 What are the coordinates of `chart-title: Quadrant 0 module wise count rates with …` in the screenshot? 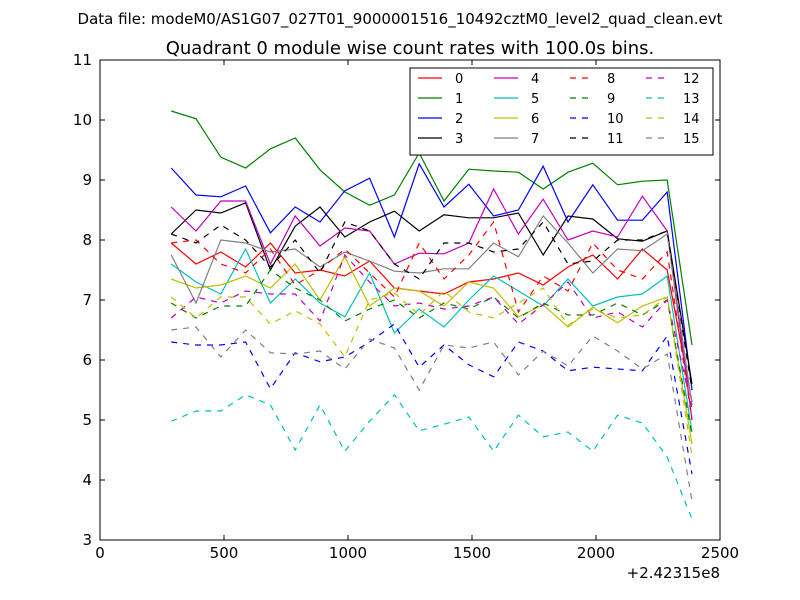 It's located at (410, 48).